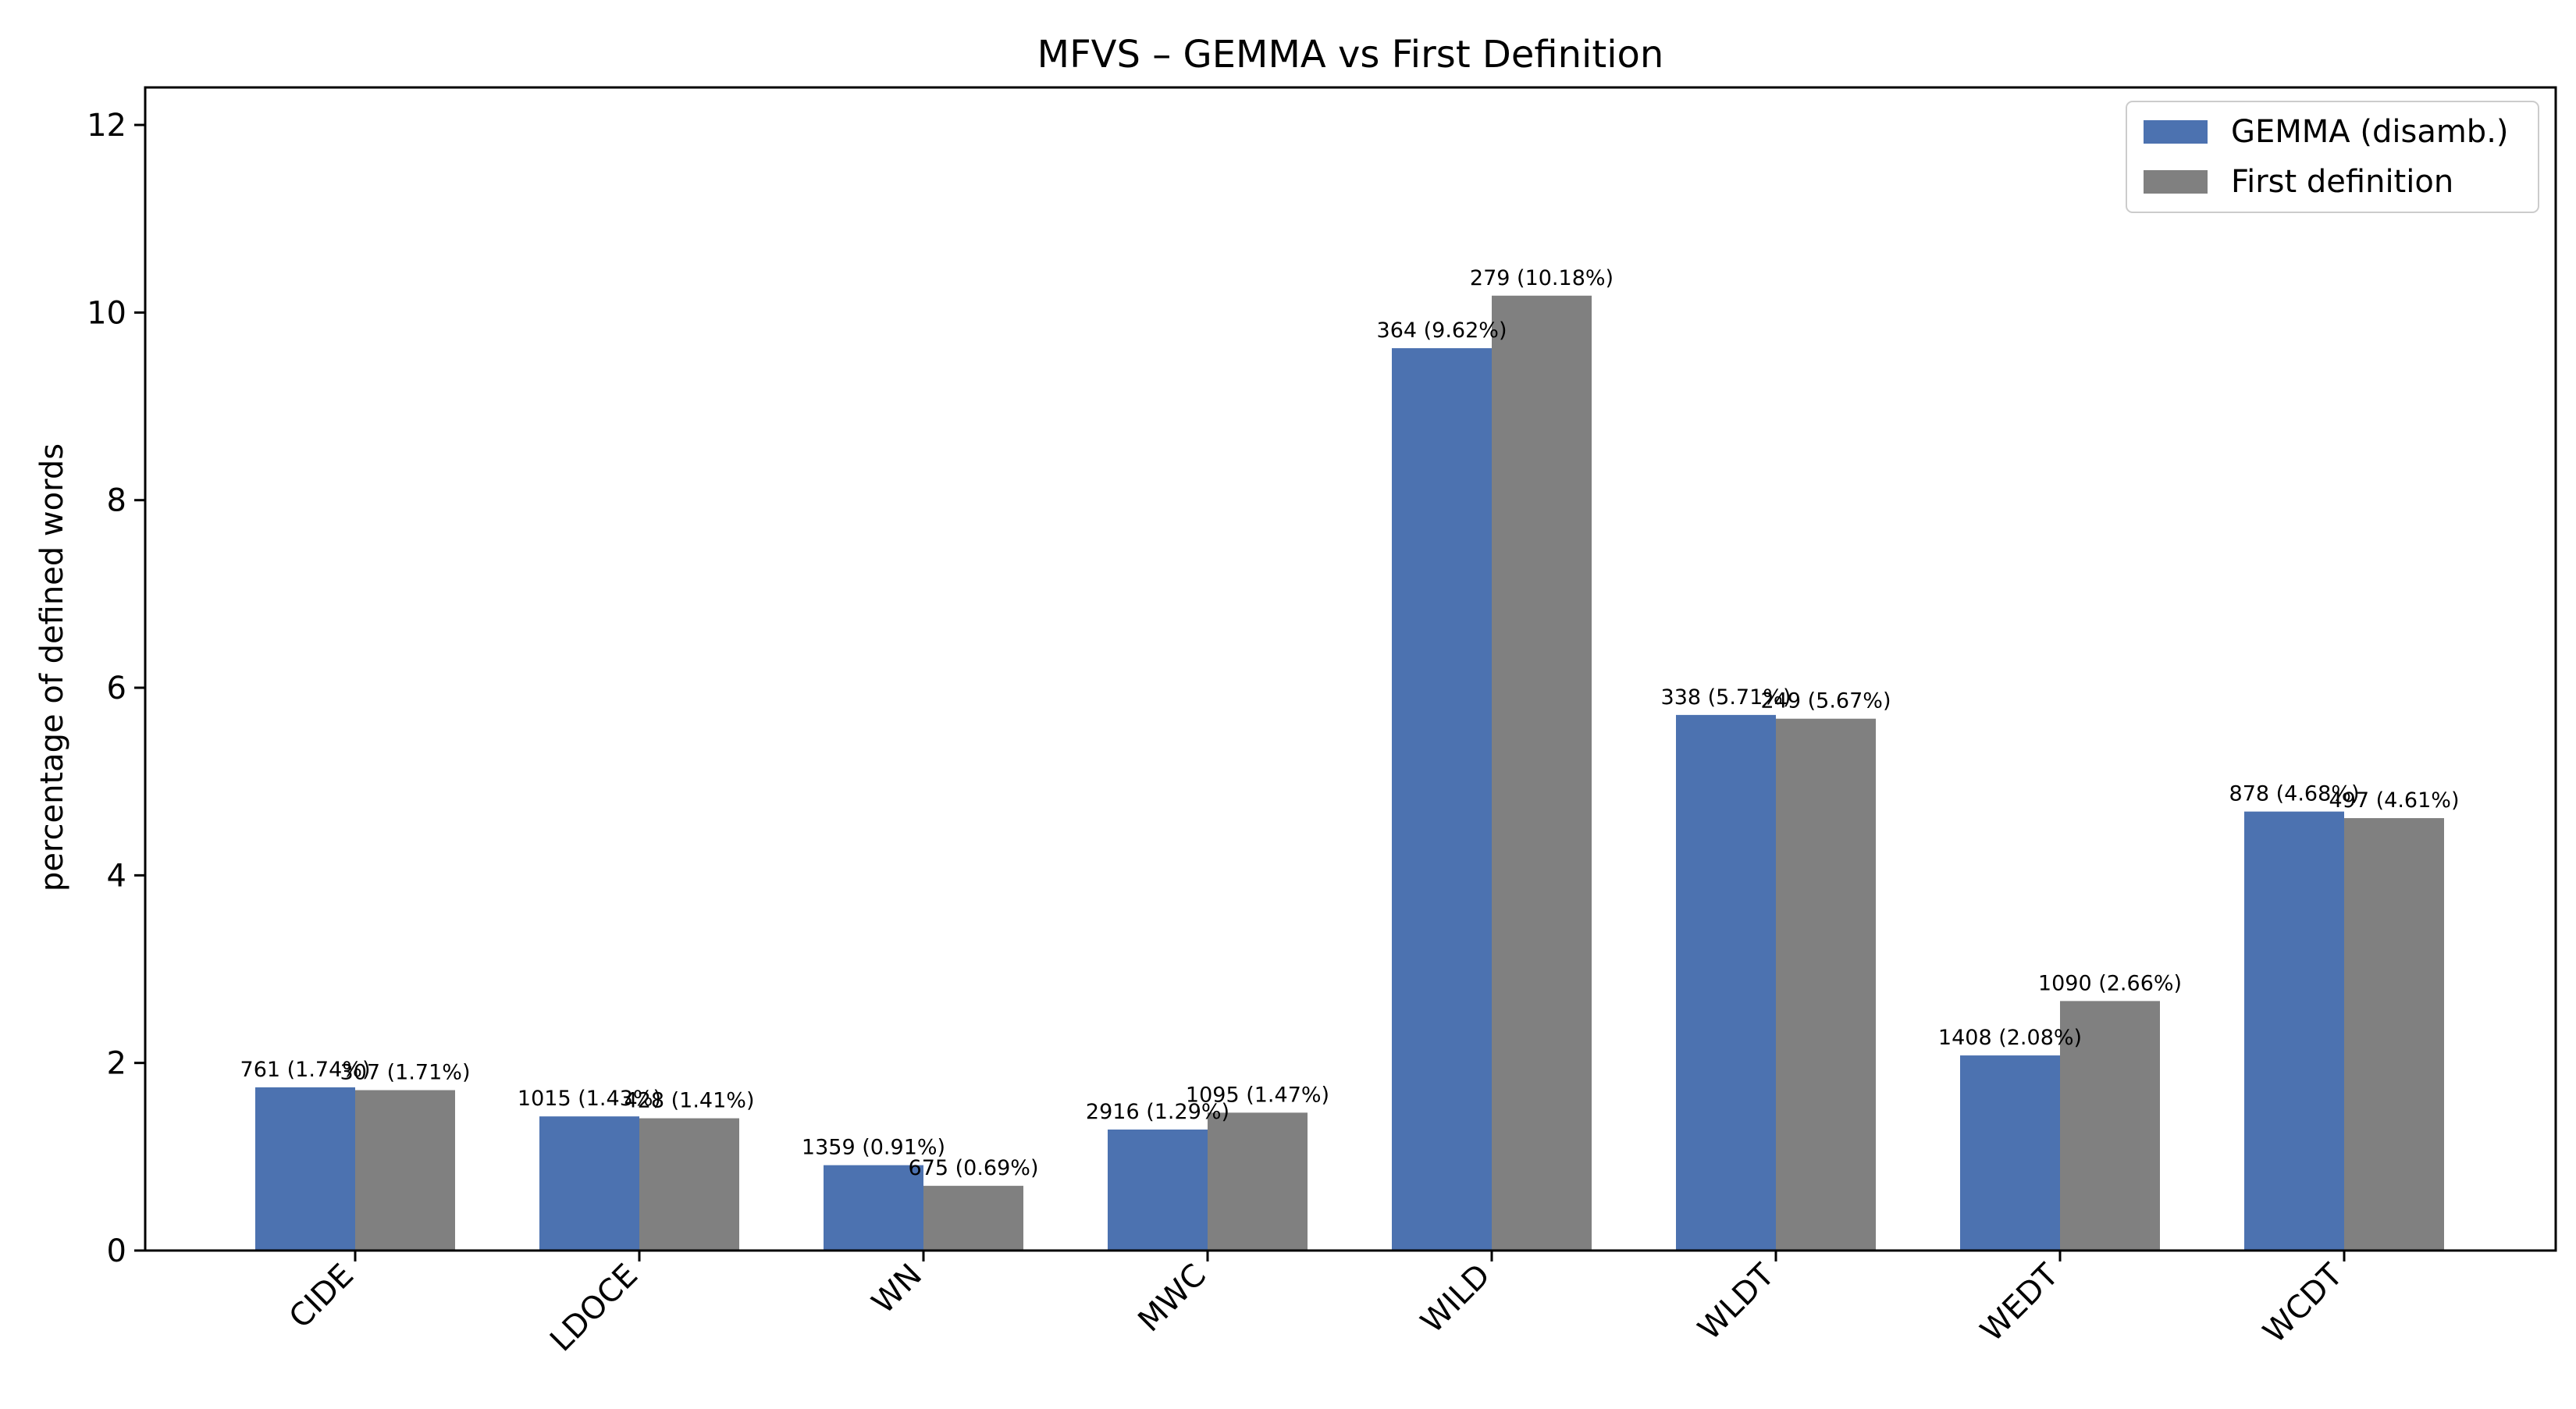 Image resolution: width=2576 pixels, height=1409 pixels. Describe the element at coordinates (2342, 182) in the screenshot. I see `legend-label-series-2: First definition` at that location.